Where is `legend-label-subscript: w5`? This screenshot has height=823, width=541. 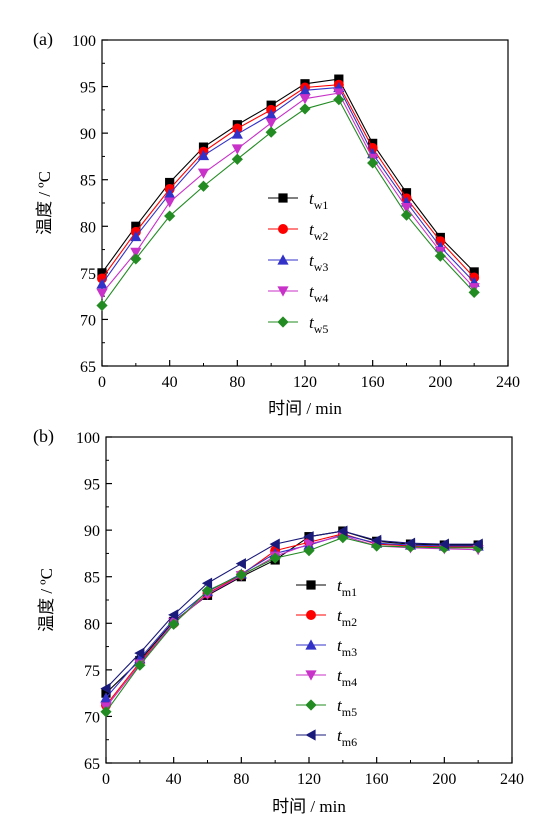
legend-label-subscript: w5 is located at coordinates (321, 329).